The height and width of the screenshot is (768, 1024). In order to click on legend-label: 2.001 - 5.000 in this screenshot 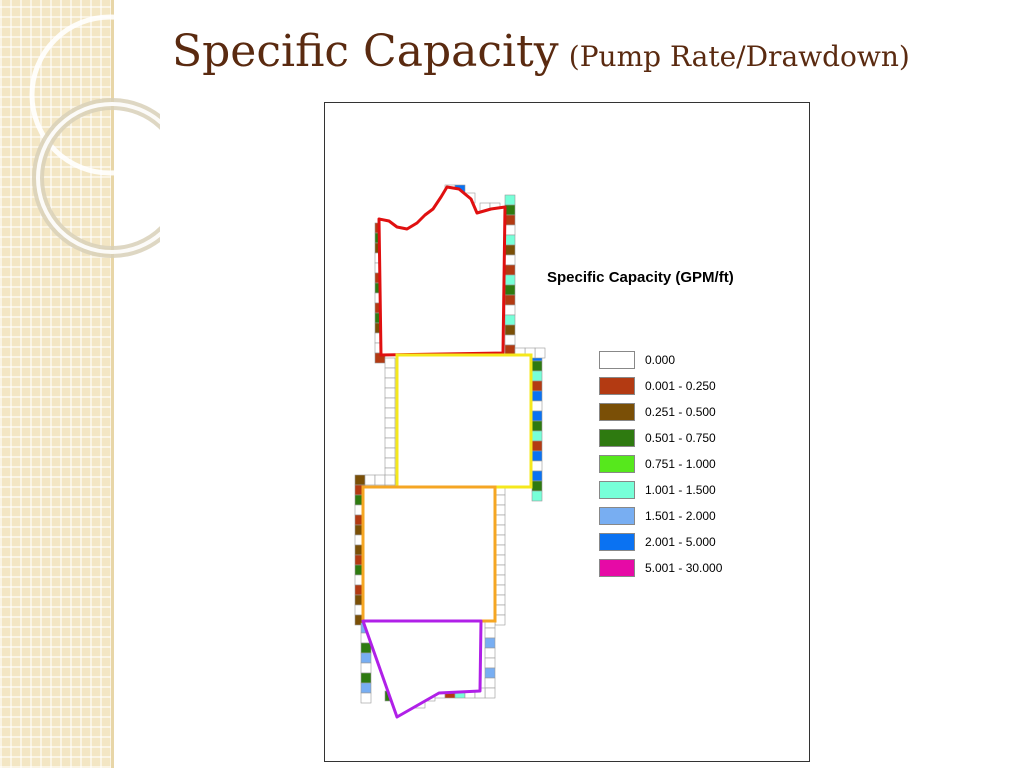, I will do `click(680, 542)`.